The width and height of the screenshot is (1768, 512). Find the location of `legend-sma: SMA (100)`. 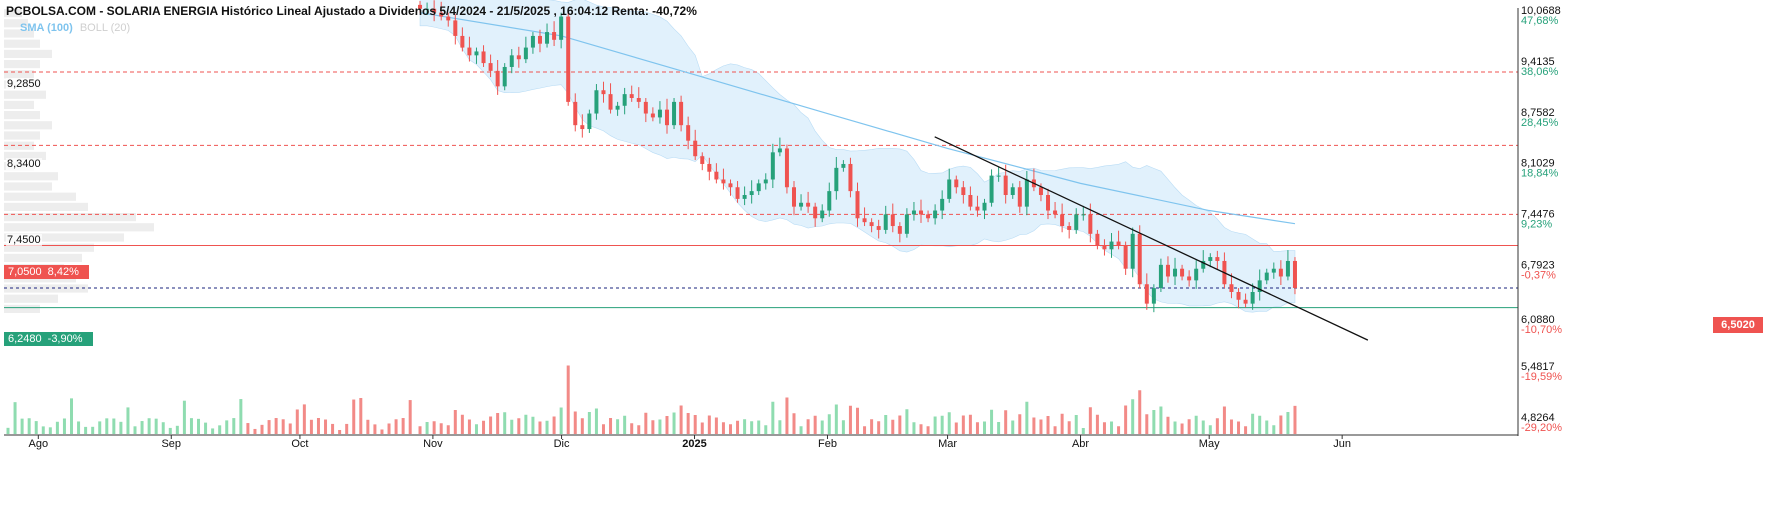

legend-sma: SMA (100) is located at coordinates (46, 28).